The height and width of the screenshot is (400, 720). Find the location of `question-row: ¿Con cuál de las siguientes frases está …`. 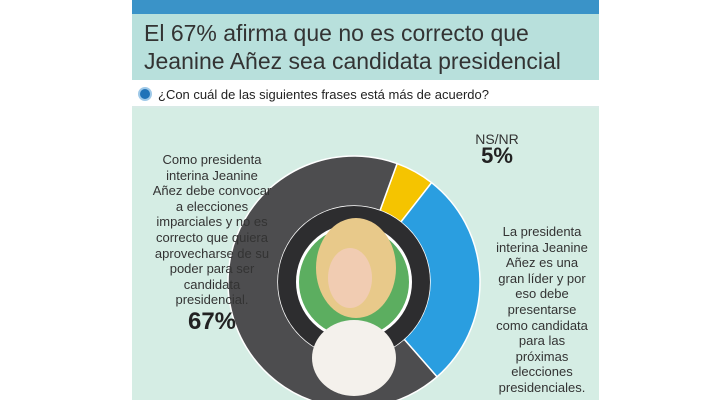

question-row: ¿Con cuál de las siguientes frases está … is located at coordinates (365, 95).